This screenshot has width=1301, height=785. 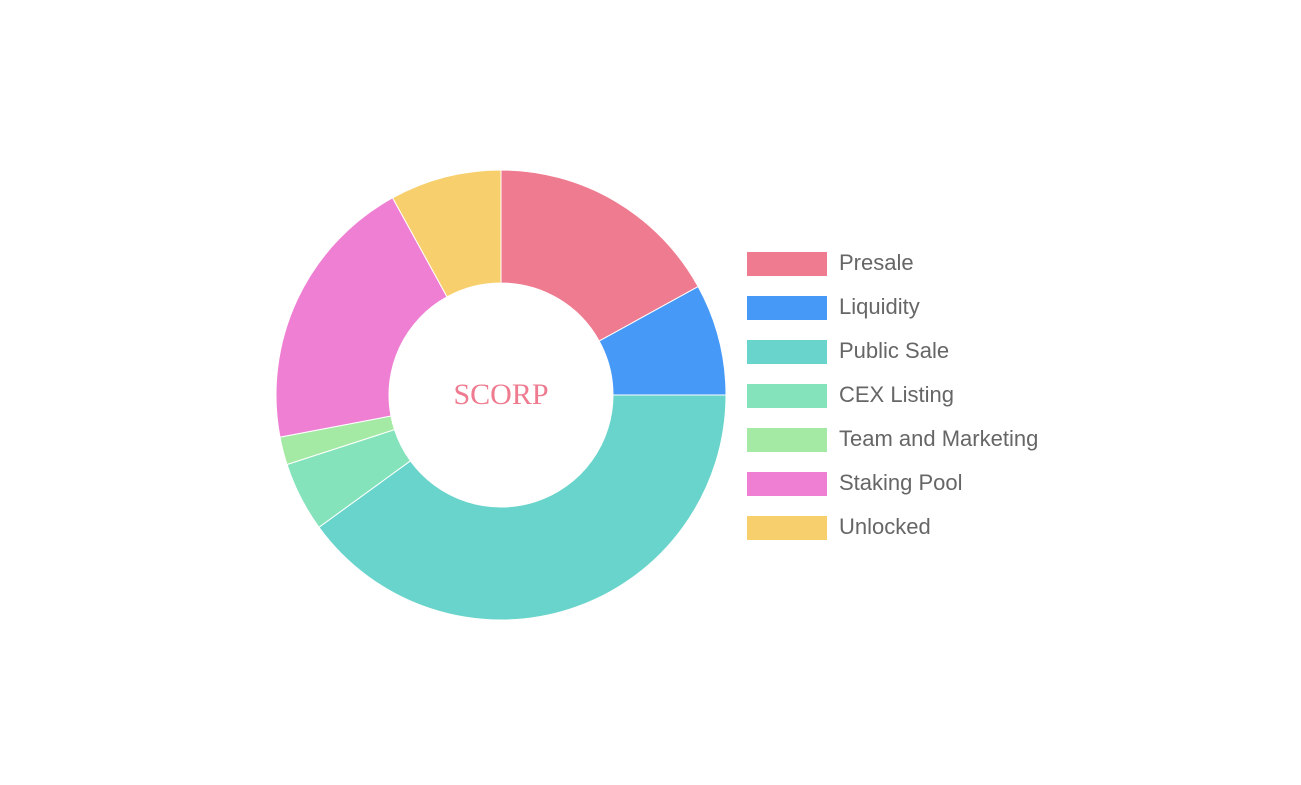 What do you see at coordinates (885, 526) in the screenshot?
I see `legend-label: Unlocked` at bounding box center [885, 526].